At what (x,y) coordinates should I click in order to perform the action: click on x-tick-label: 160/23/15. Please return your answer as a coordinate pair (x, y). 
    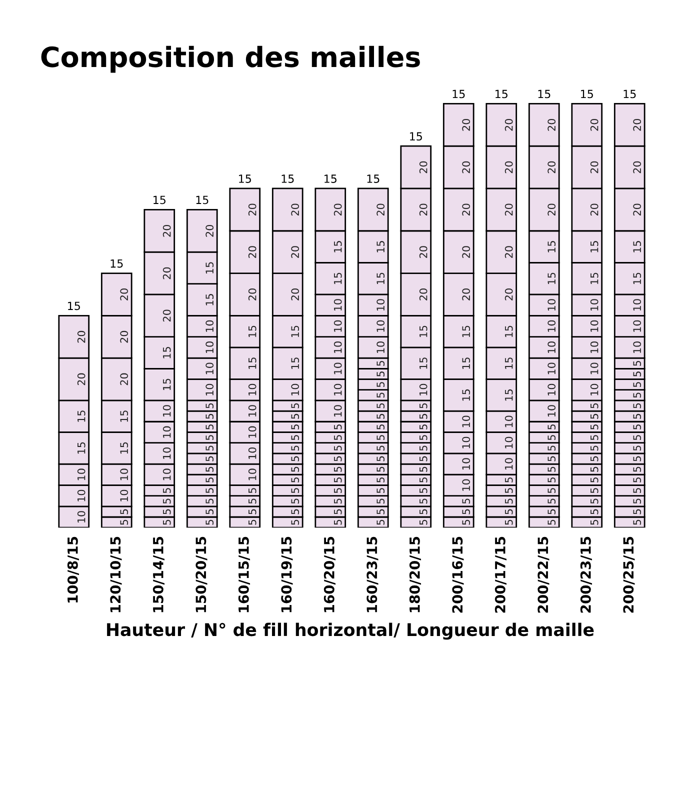
    Looking at the image, I should click on (372, 574).